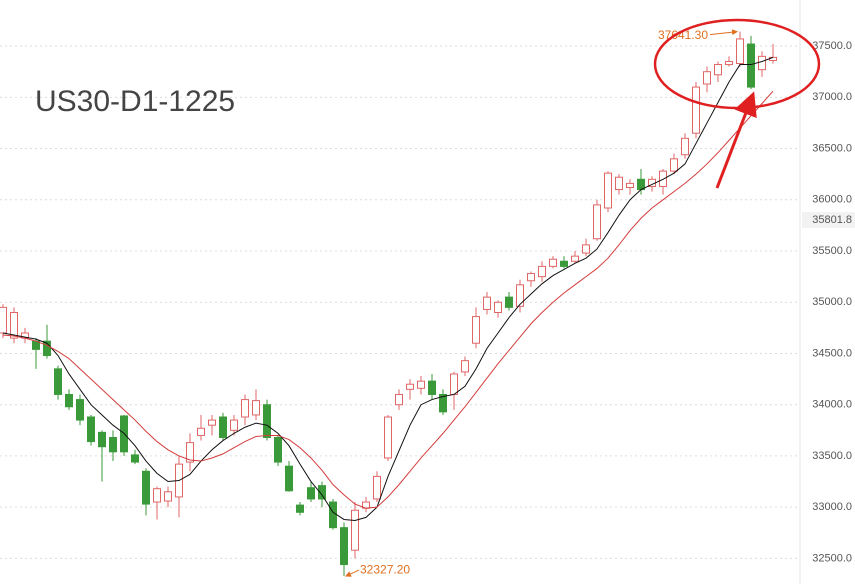  What do you see at coordinates (832, 200) in the screenshot?
I see `y-tick-label: 36000.0` at bounding box center [832, 200].